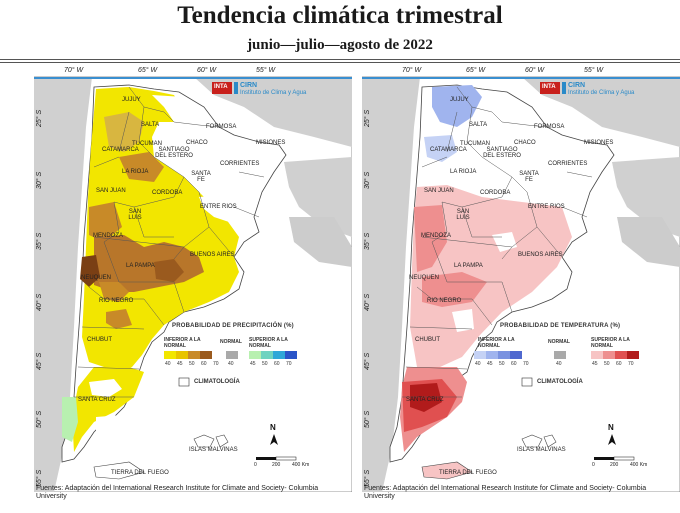  Describe the element at coordinates (436, 236) in the screenshot. I see `label-mendoza-temp: MENDOZA` at that location.